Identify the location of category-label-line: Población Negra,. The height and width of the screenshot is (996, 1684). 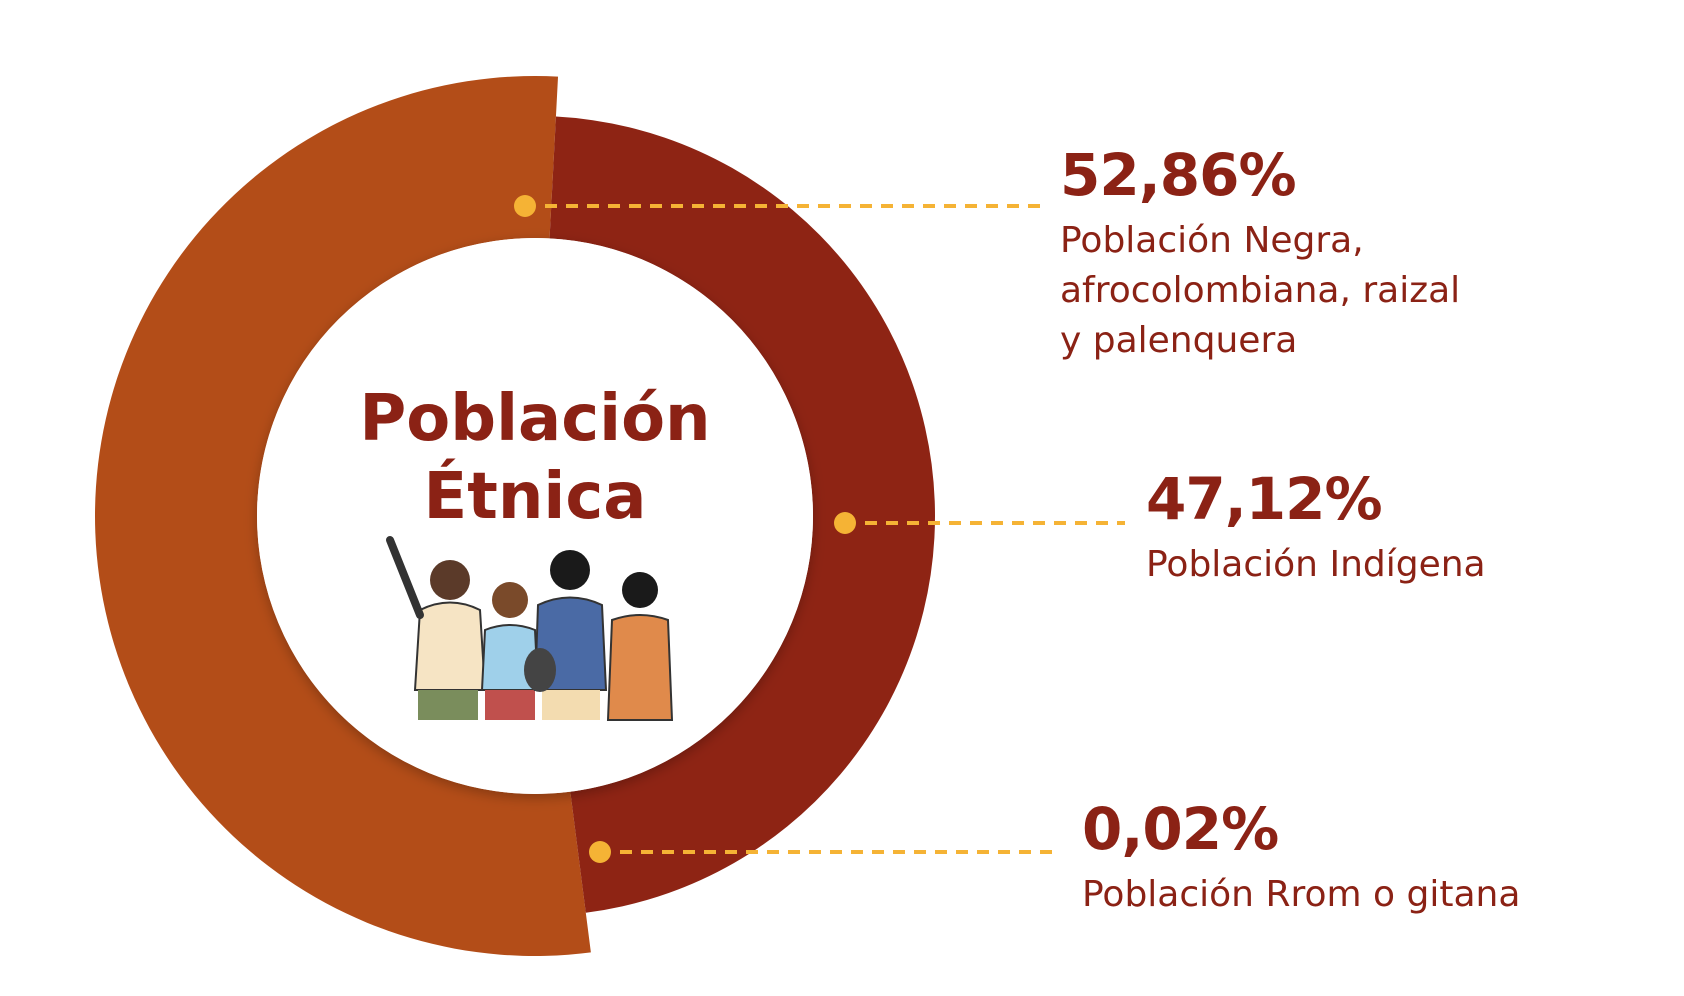
(1212, 240).